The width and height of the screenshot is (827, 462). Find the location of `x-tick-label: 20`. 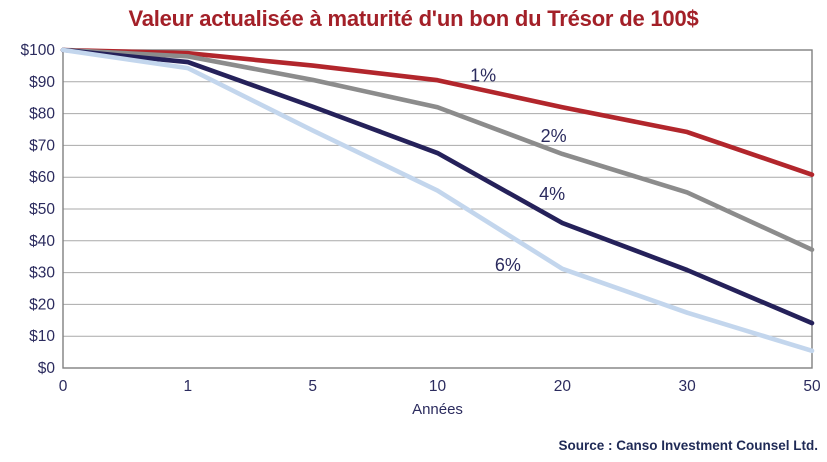

x-tick-label: 20 is located at coordinates (563, 386).